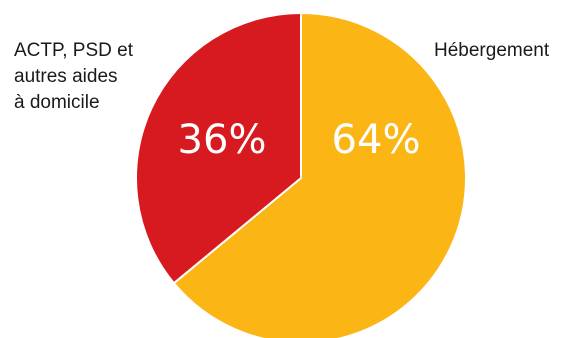 The width and height of the screenshot is (577, 338). Describe the element at coordinates (57, 102) in the screenshot. I see `slice-label-aides-domicile-line3: à domicile` at that location.